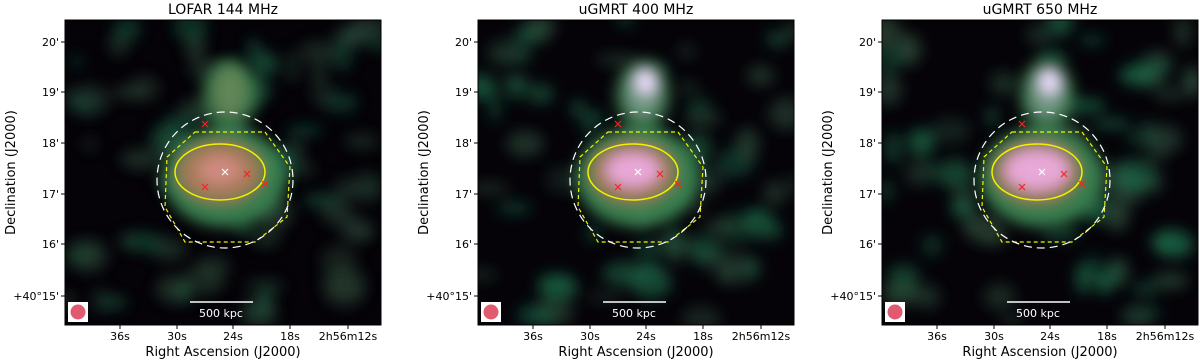 This screenshot has width=1200, height=364. What do you see at coordinates (11, 172) in the screenshot?
I see `y-axis-label: Declination (J2000)` at bounding box center [11, 172].